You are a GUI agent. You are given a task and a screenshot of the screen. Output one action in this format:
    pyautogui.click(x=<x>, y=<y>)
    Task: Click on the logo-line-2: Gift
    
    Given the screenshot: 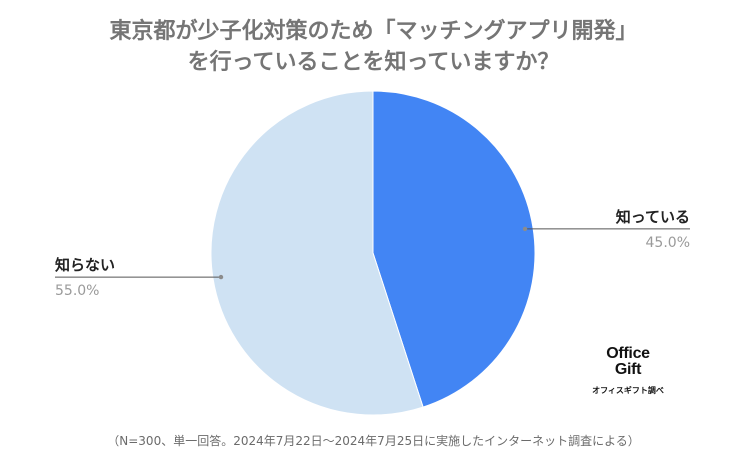 What is the action you would take?
    pyautogui.click(x=628, y=369)
    